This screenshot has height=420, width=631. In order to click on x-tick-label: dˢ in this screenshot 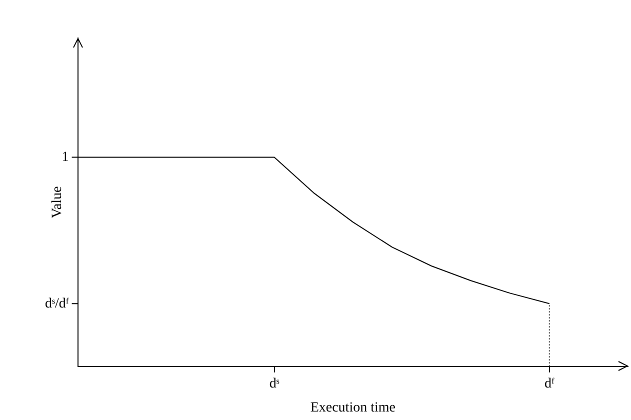, I will do `click(274, 384)`.